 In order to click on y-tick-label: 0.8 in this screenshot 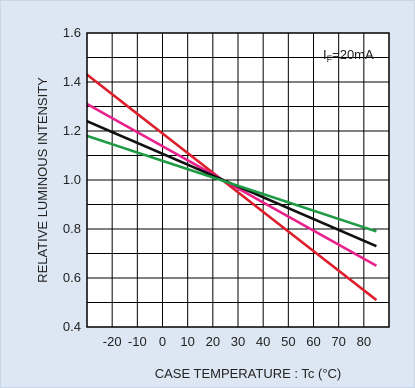, I will do `click(72, 228)`.